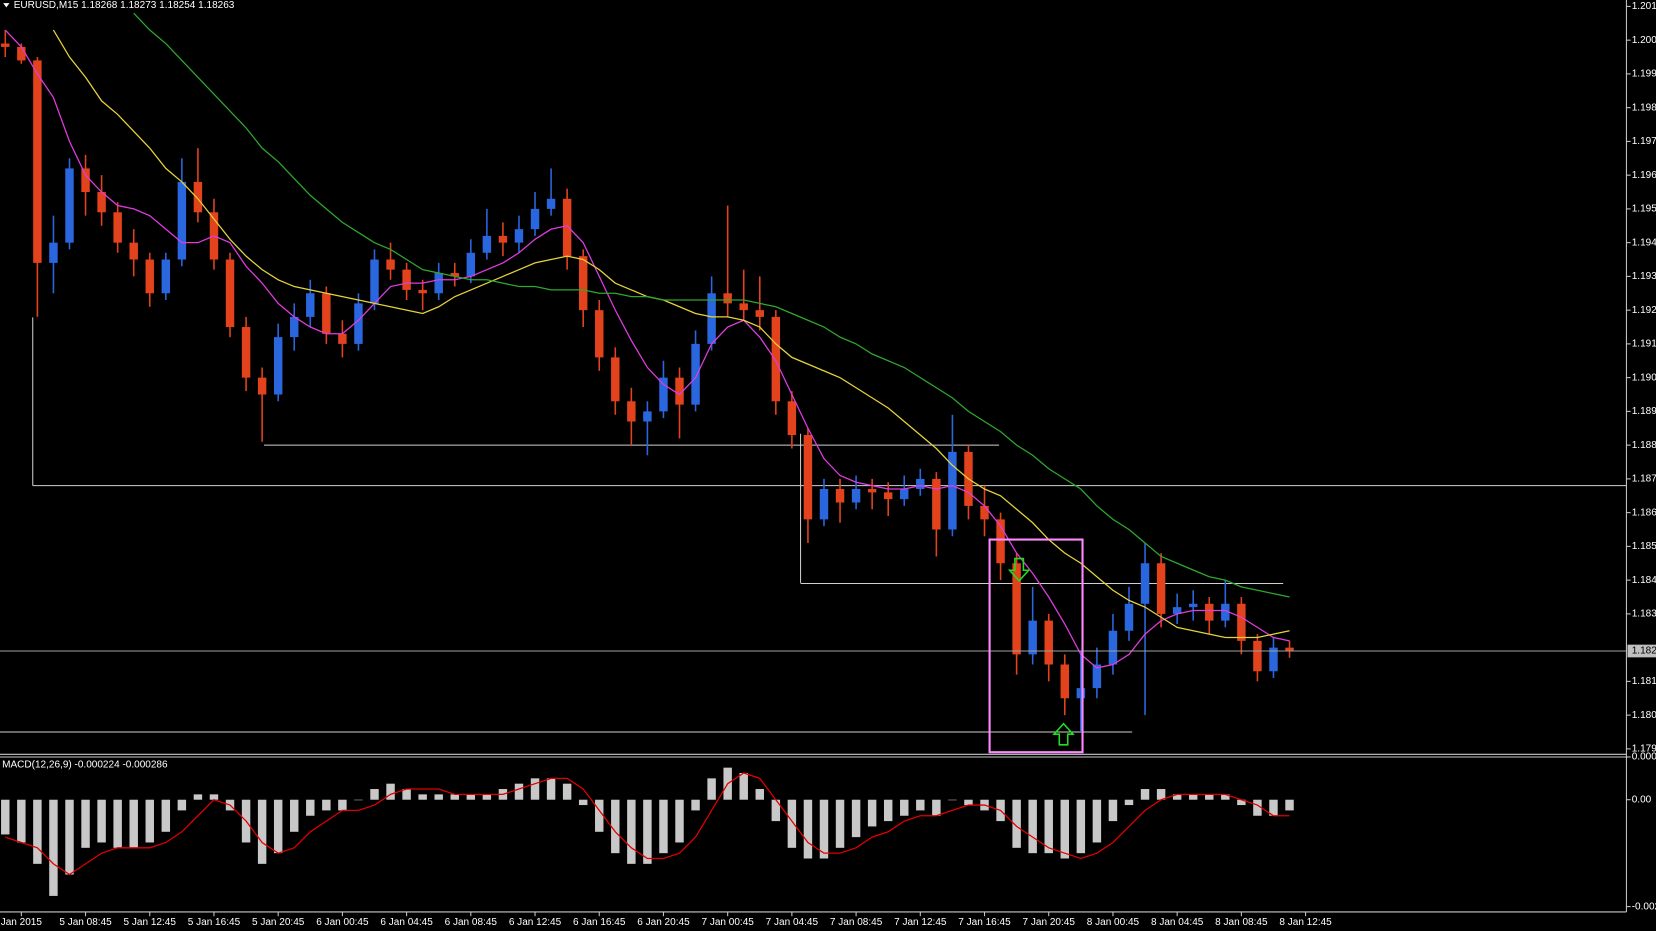  Describe the element at coordinates (920, 922) in the screenshot. I see `x-tick-label: 7 Jan 12:45` at that location.